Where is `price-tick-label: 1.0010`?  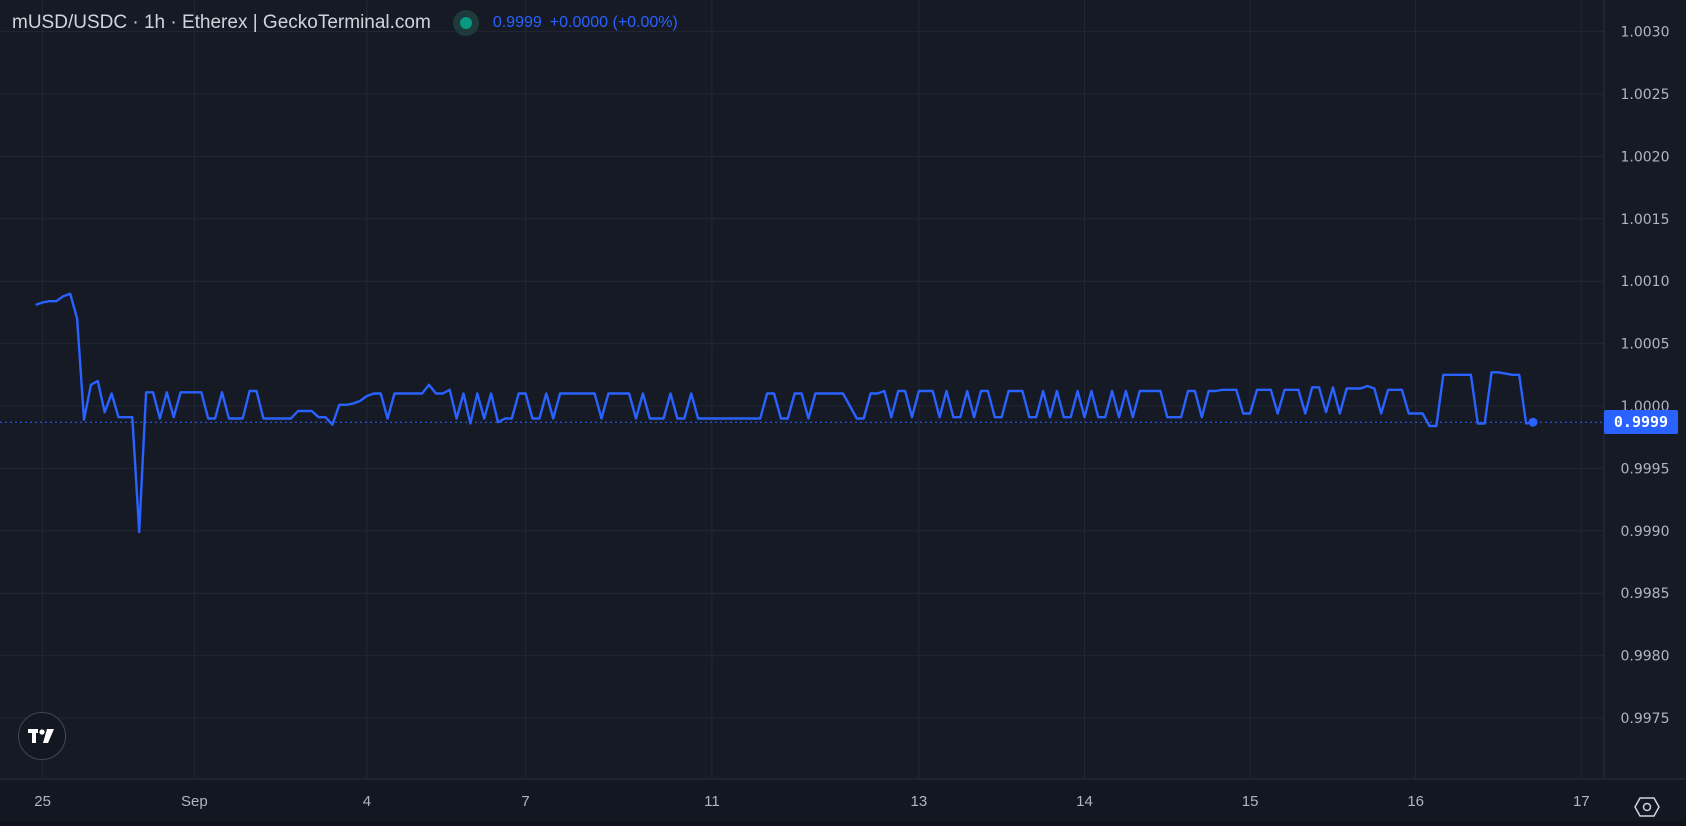 price-tick-label: 1.0010 is located at coordinates (1645, 282).